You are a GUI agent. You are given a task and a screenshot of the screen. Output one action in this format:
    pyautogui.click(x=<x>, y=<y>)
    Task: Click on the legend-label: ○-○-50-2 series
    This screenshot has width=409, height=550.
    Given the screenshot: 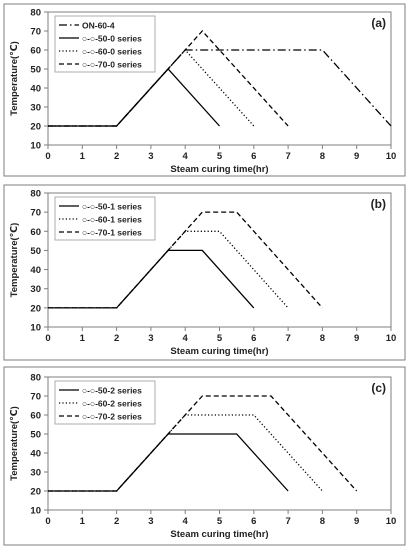 What is the action you would take?
    pyautogui.click(x=112, y=390)
    